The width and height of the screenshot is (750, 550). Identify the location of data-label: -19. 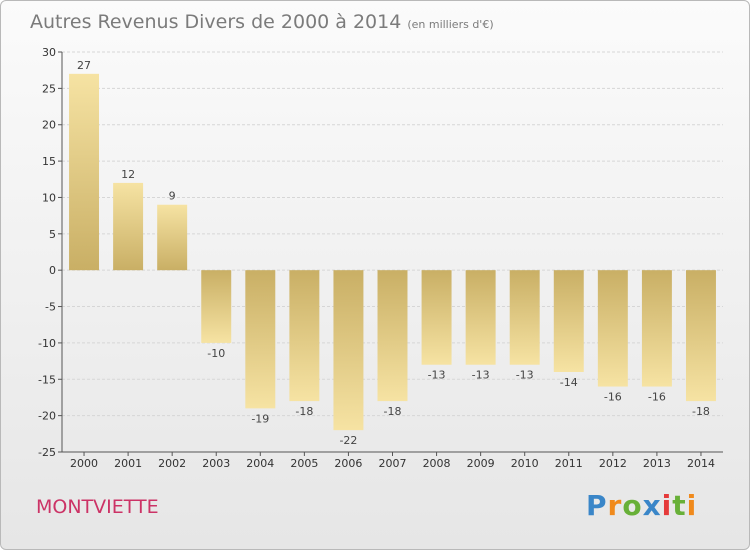
(260, 418).